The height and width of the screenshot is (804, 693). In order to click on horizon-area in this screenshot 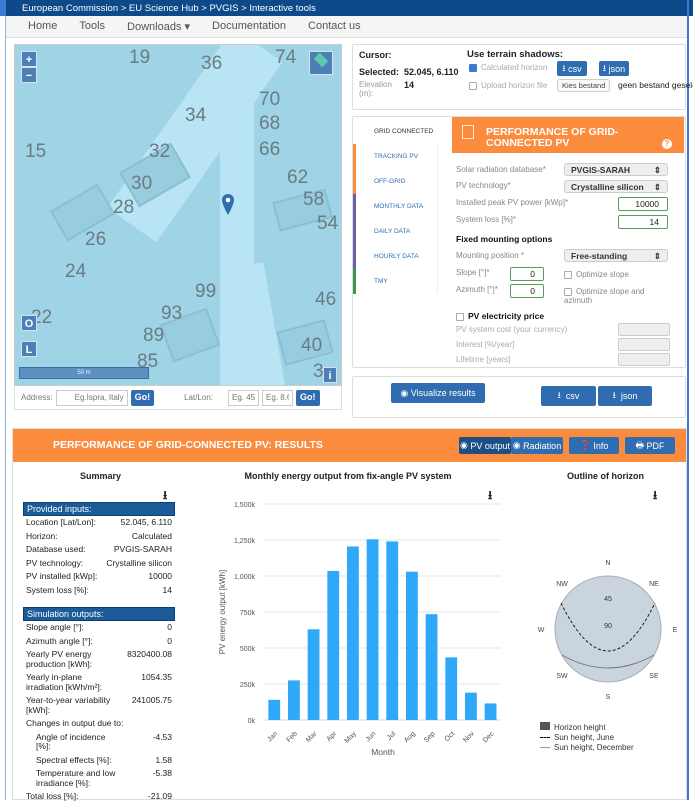, I will do `click(608, 629)`.